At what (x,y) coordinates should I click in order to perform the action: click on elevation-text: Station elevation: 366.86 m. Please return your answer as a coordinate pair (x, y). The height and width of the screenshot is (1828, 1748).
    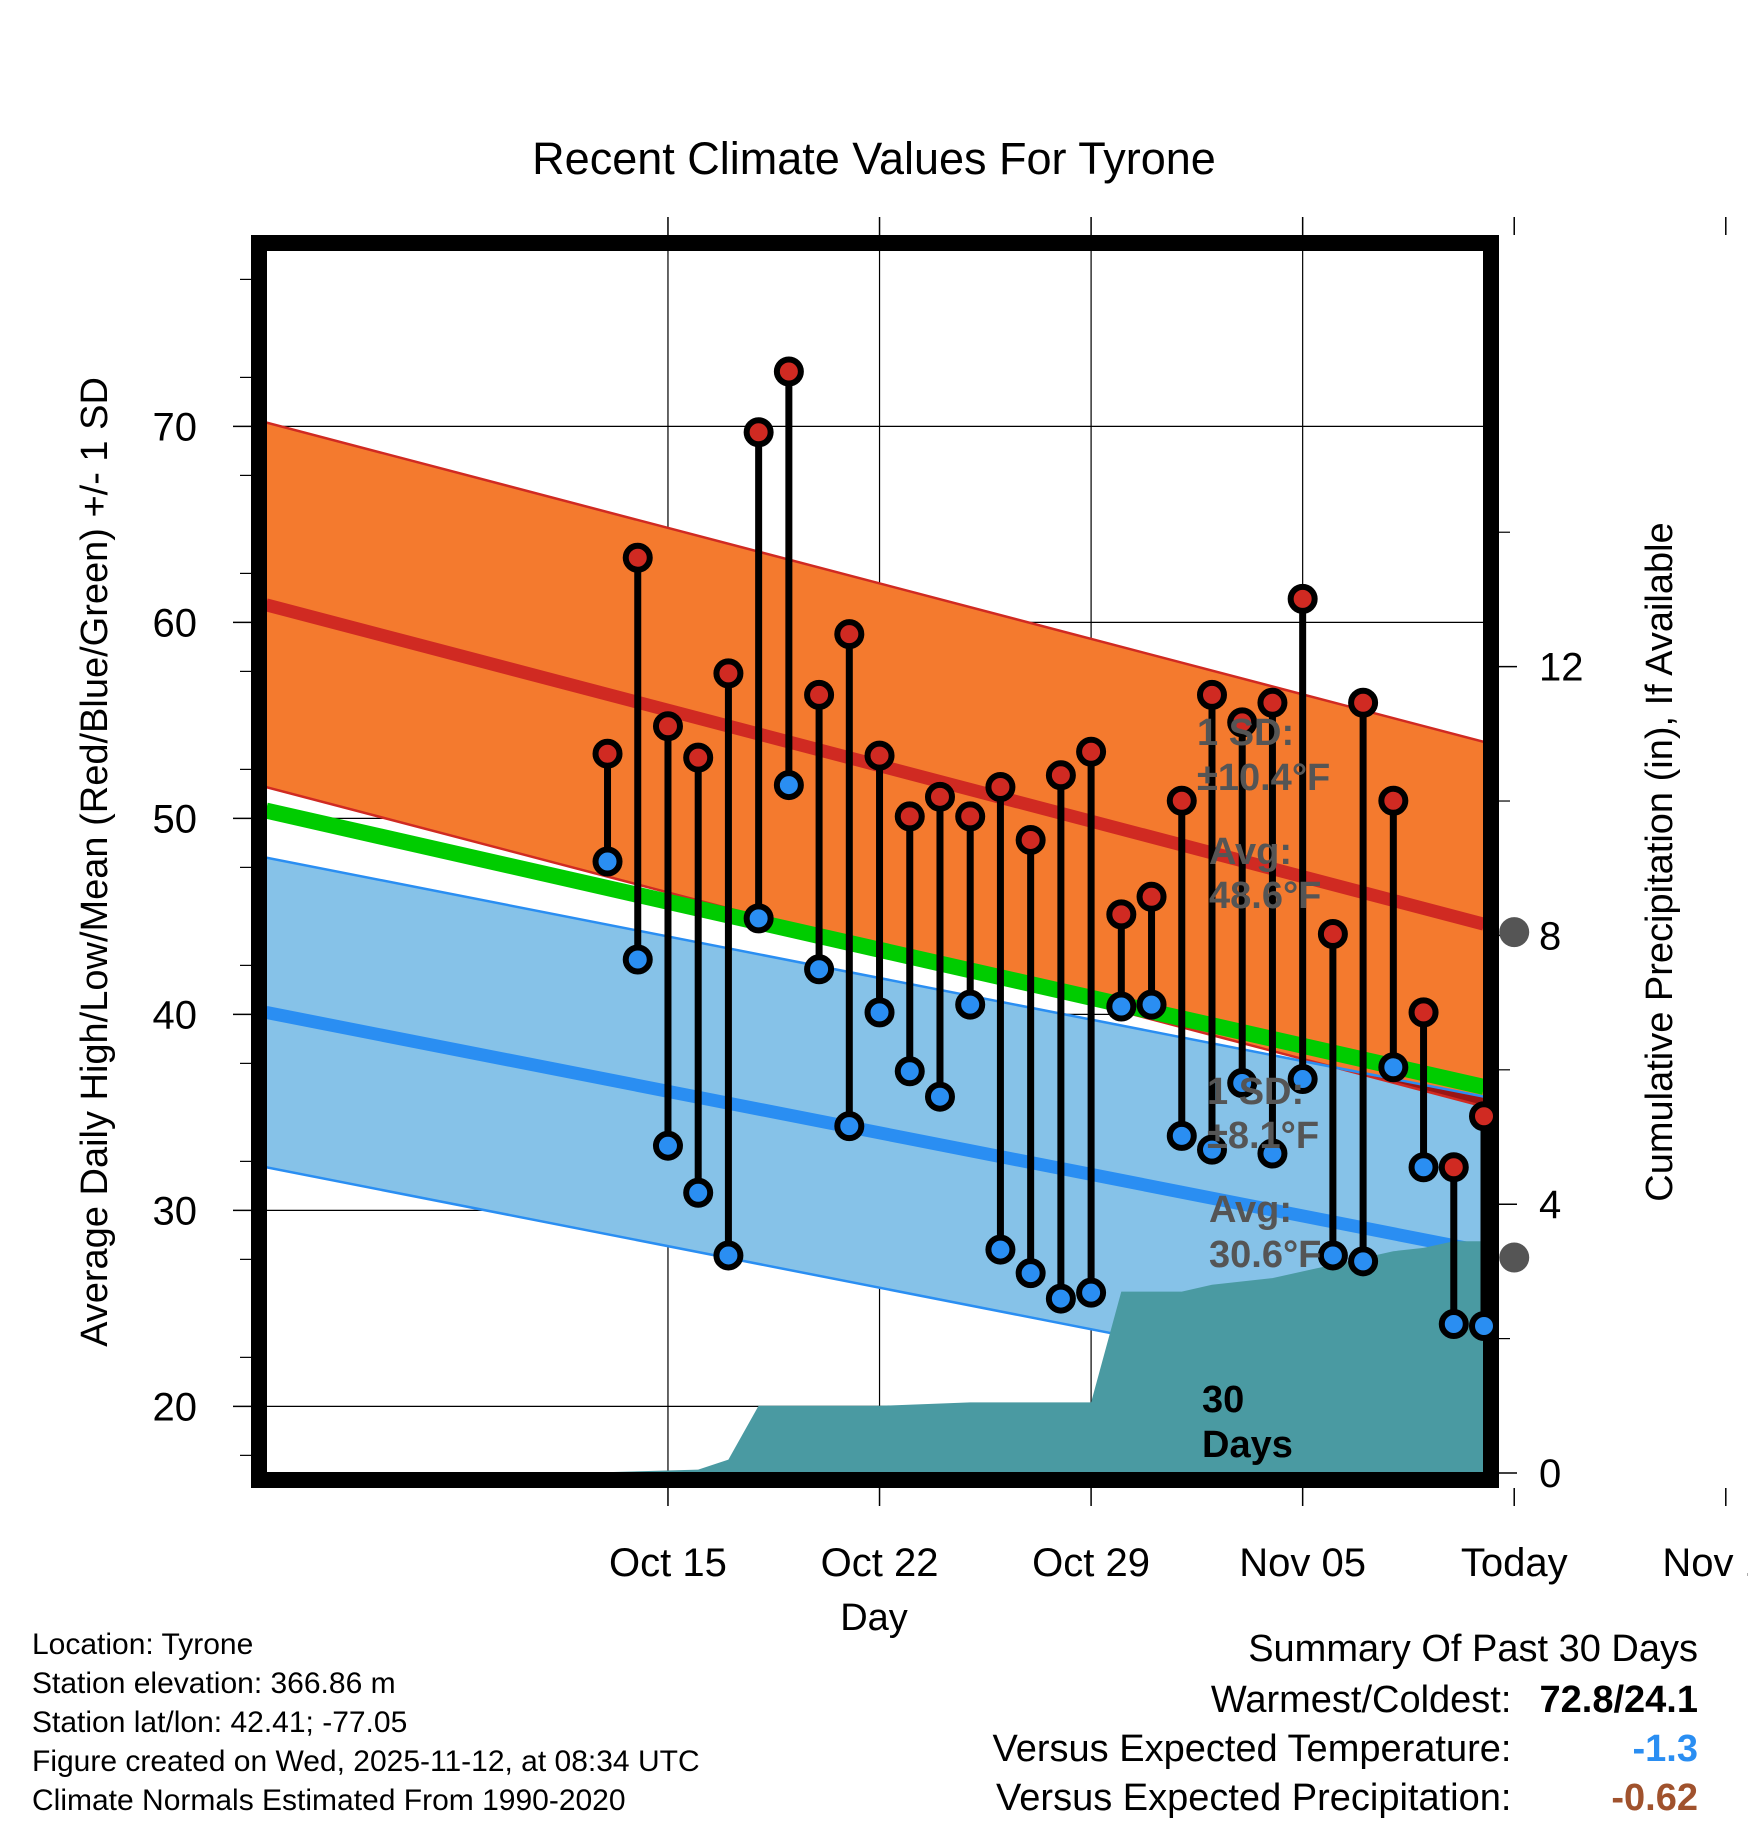
    Looking at the image, I should click on (214, 1683).